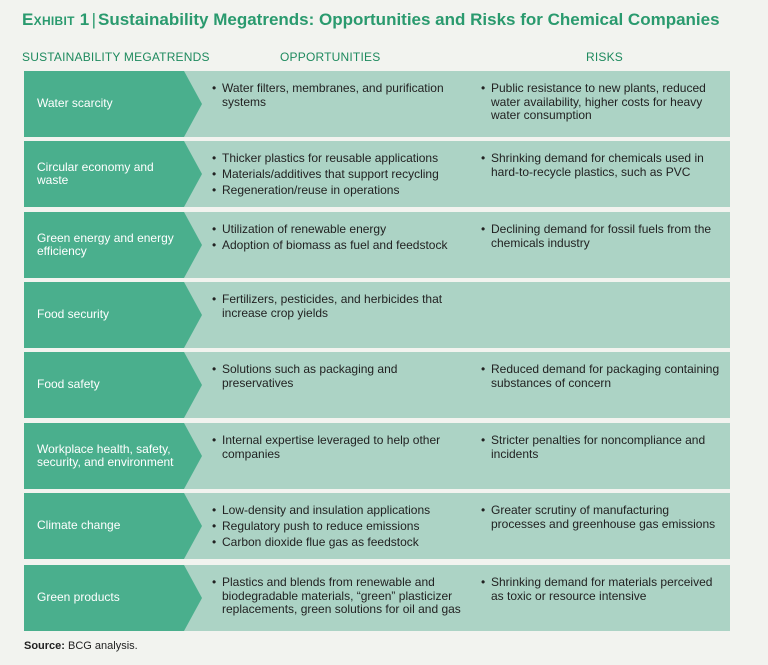 This screenshot has width=768, height=665. I want to click on megatrend-name: Food safety, so click(68, 384).